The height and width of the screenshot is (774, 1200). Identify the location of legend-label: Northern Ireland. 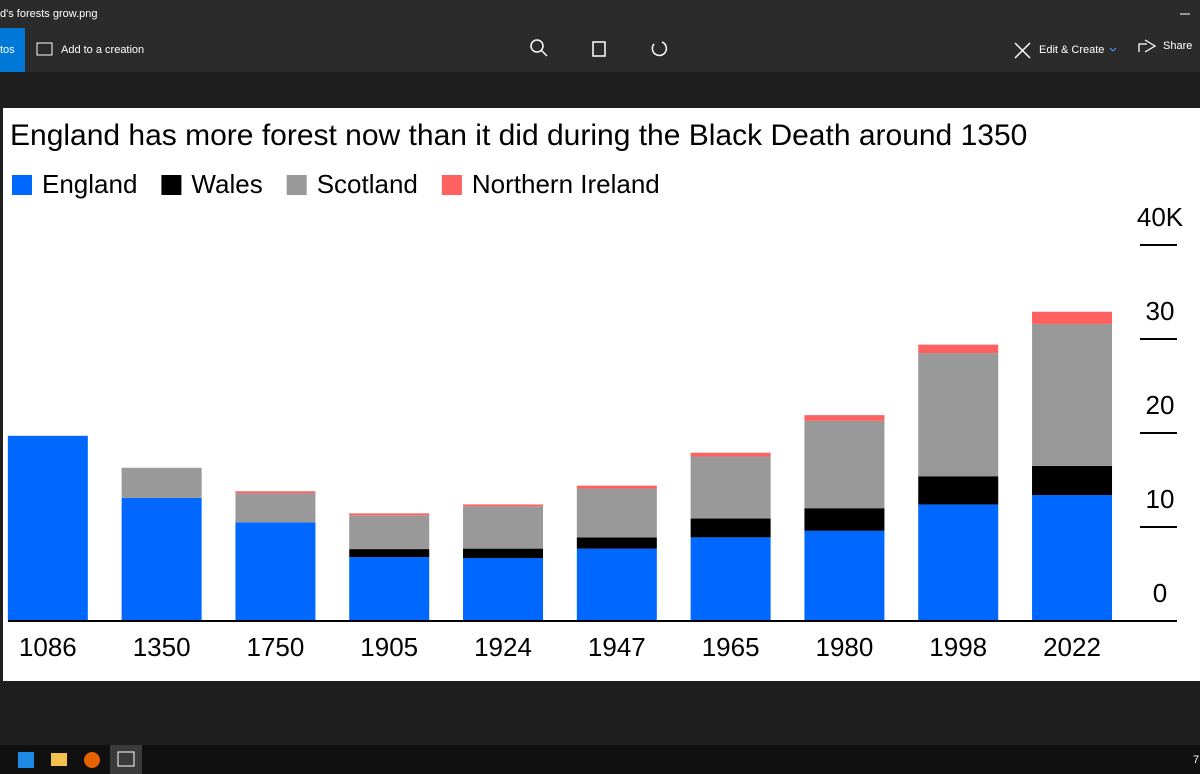
(566, 184).